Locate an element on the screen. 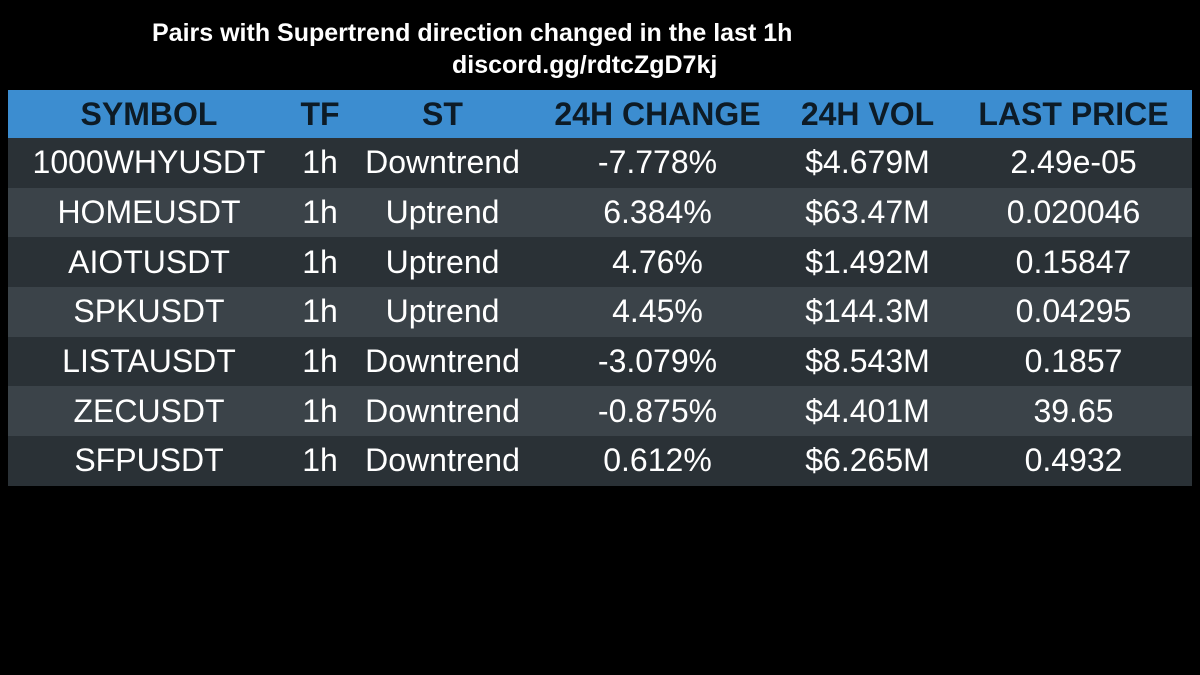 Image resolution: width=1200 pixels, height=675 pixels. cell-24h-vol: $63.47M is located at coordinates (867, 212).